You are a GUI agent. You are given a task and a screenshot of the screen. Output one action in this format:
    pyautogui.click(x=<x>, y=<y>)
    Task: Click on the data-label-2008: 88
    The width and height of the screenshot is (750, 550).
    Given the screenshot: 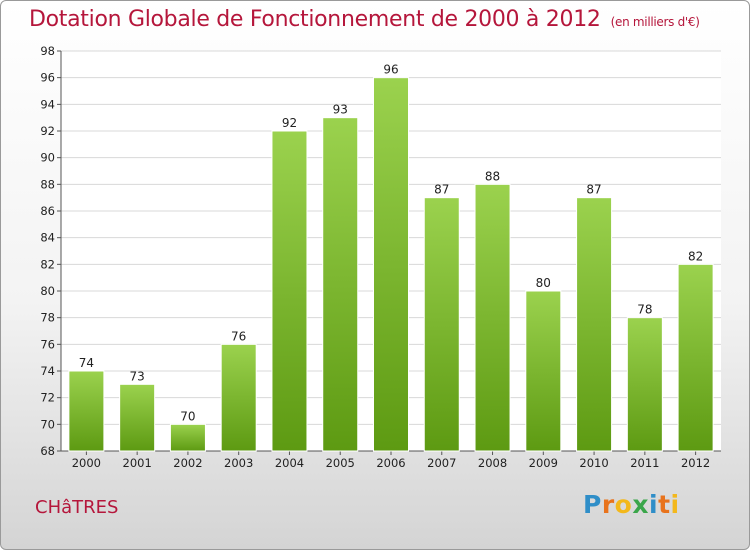 What is the action you would take?
    pyautogui.click(x=492, y=176)
    